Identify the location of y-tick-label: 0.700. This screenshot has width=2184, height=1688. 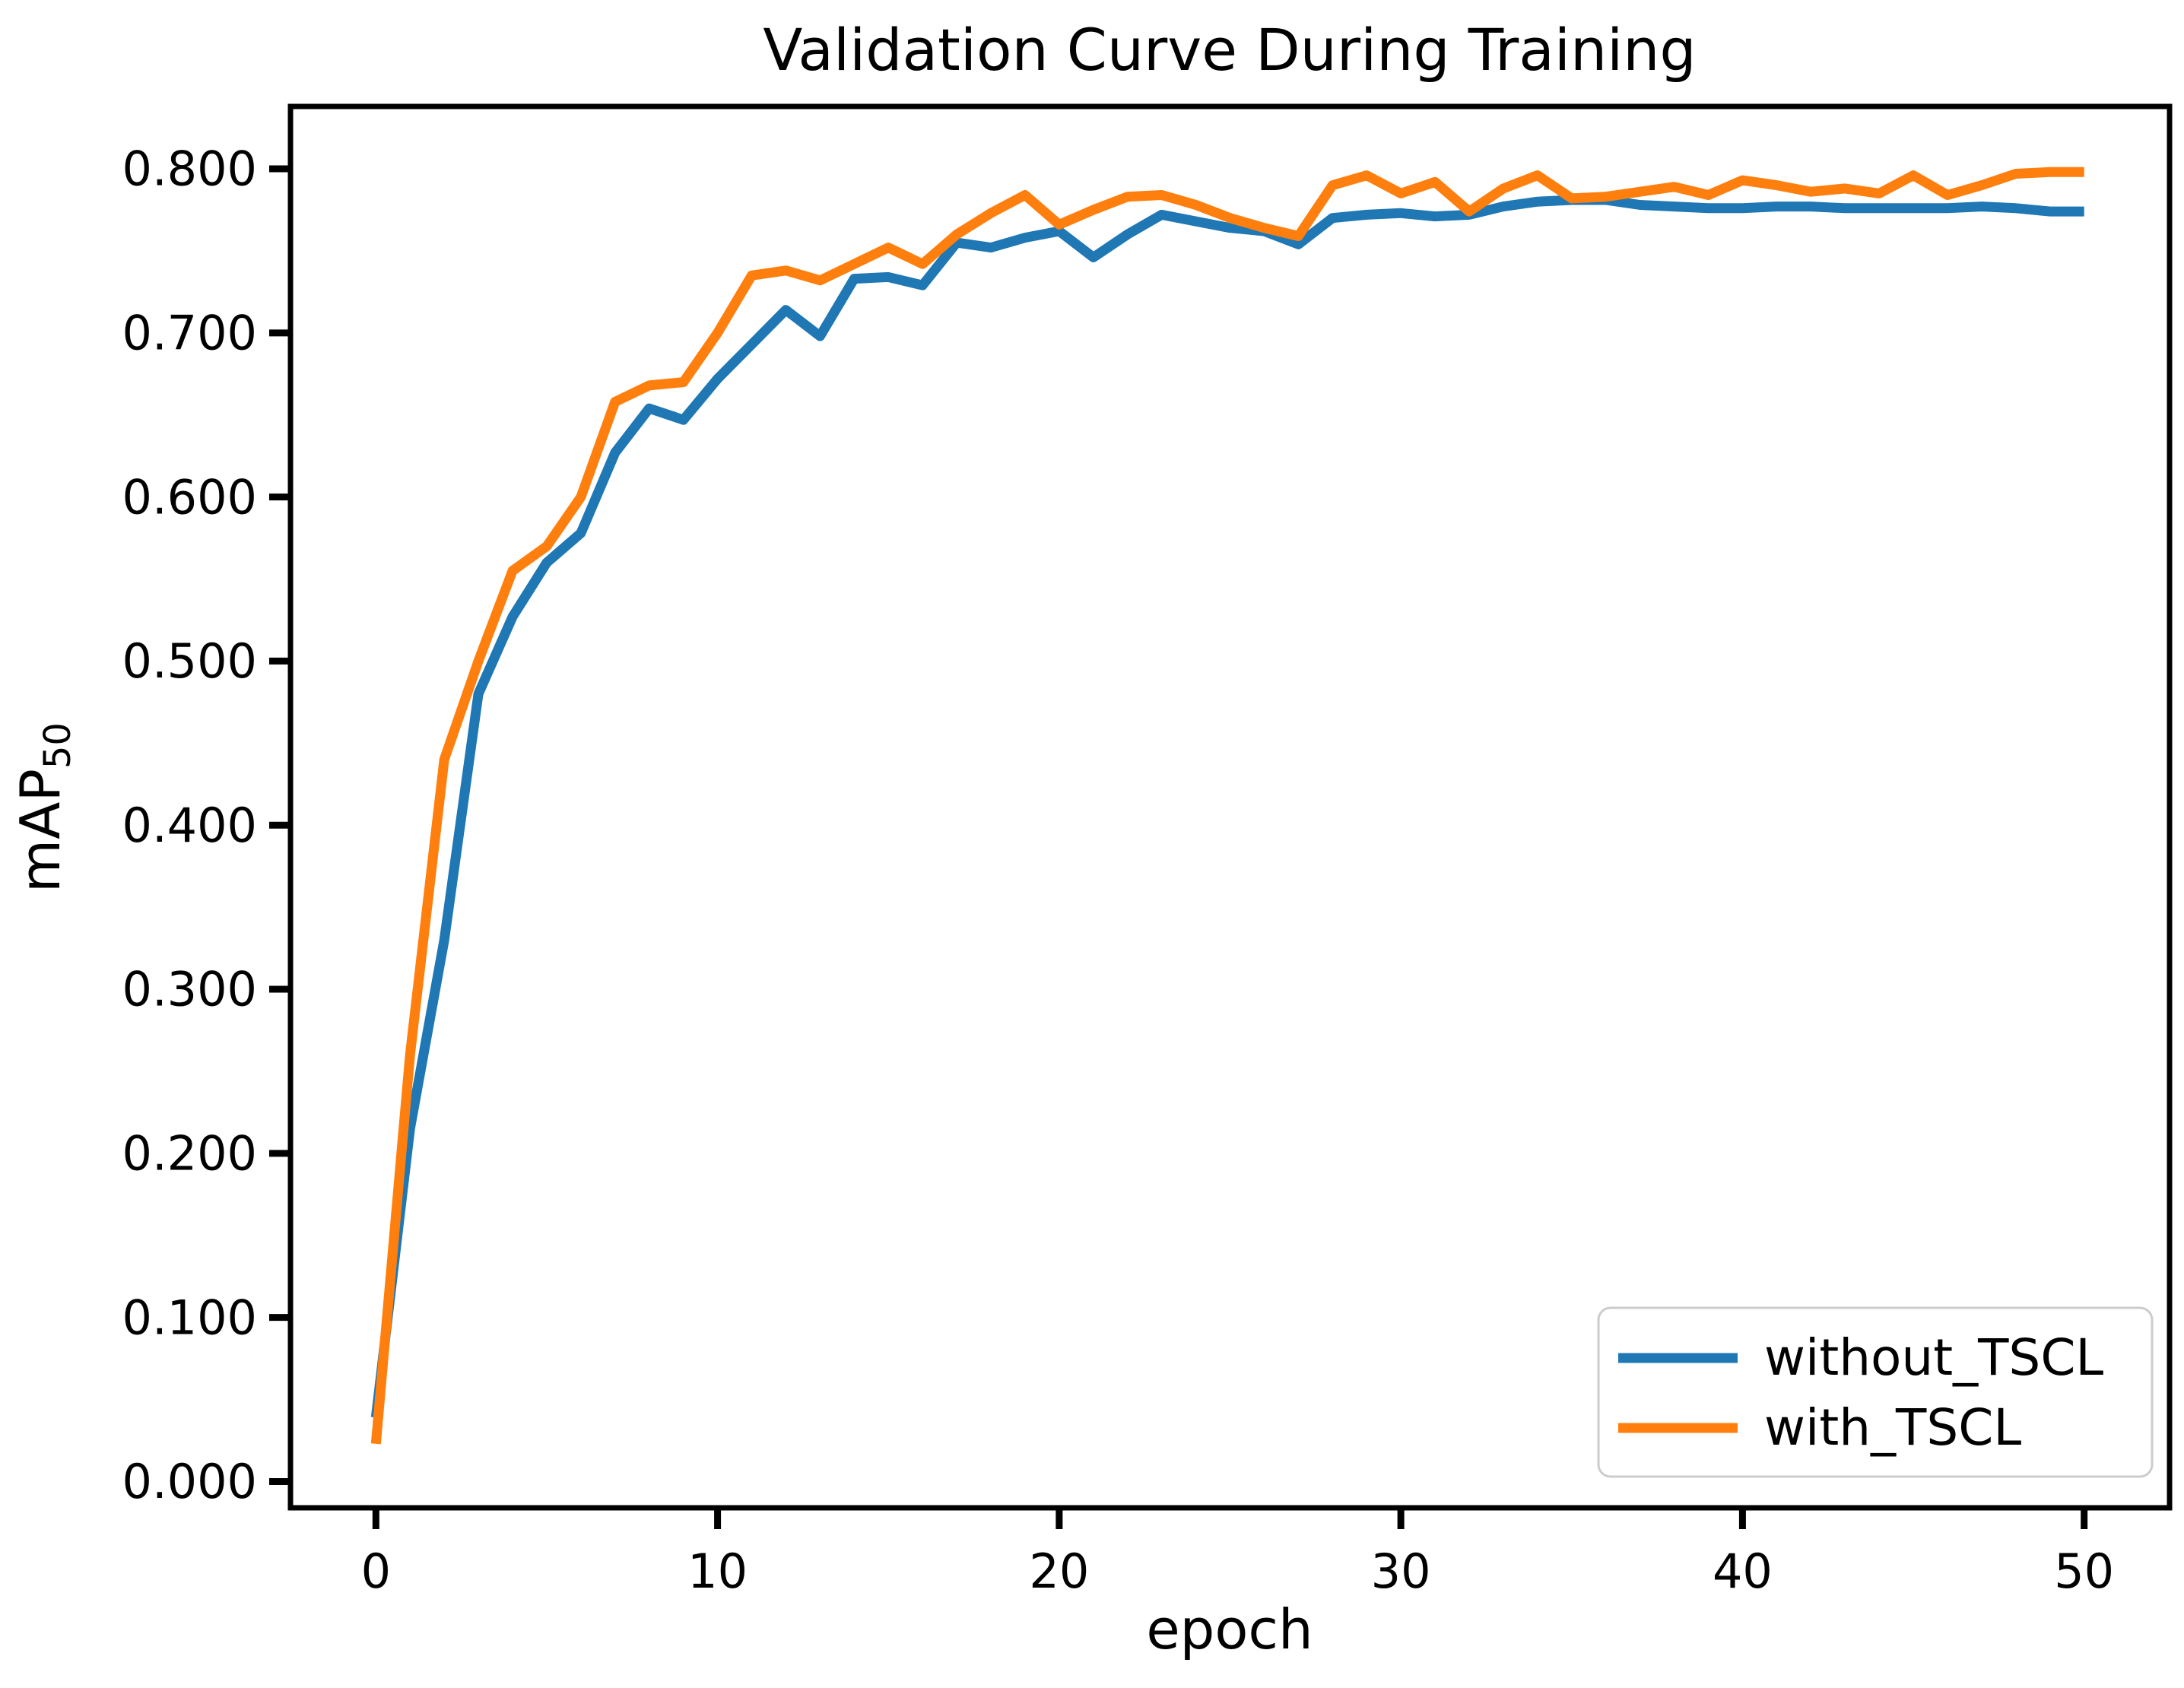
(190, 333).